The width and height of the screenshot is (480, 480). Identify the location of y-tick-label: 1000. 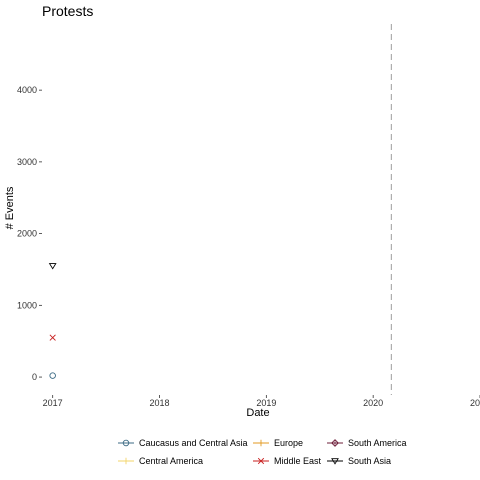
(27, 305).